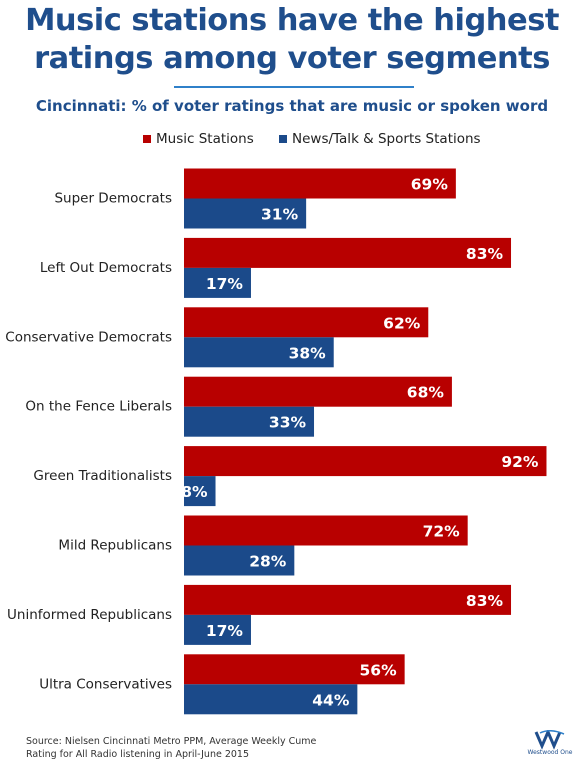  I want to click on logo-waves-icon, so click(549, 739).